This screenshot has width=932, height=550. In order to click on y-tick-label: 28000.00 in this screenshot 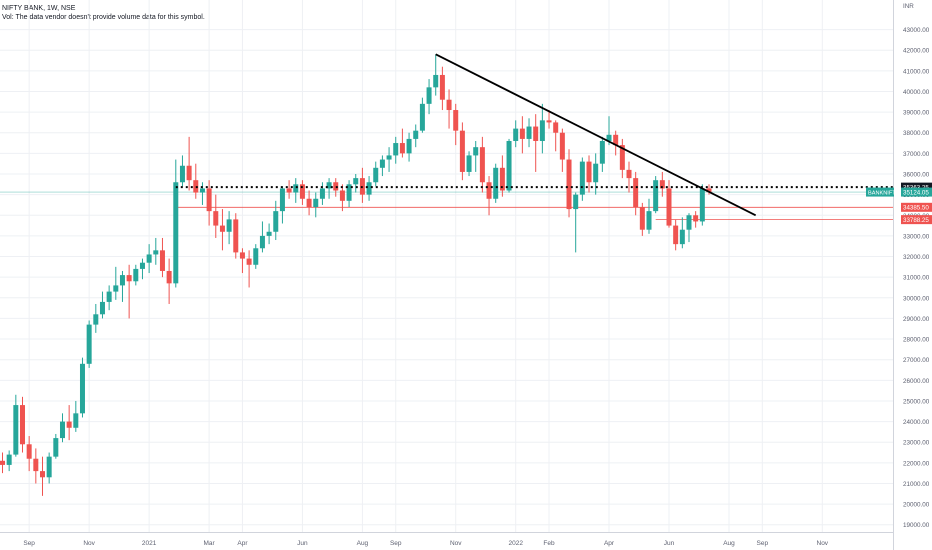, I will do `click(916, 340)`.